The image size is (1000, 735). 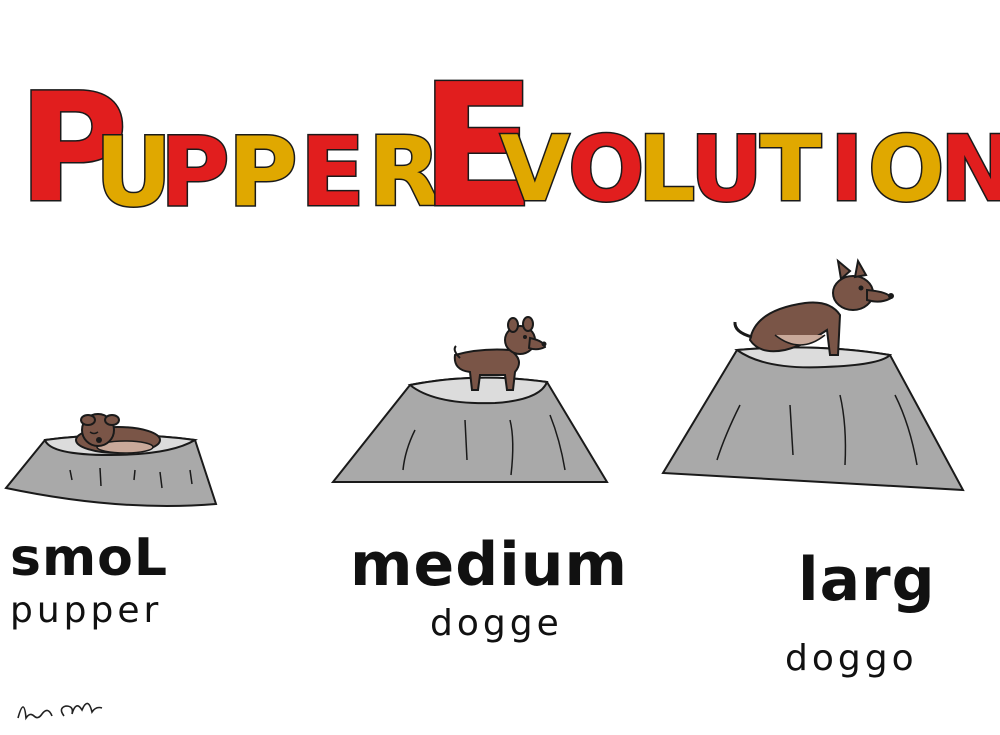 What do you see at coordinates (535, 169) in the screenshot?
I see `title-letter: V` at bounding box center [535, 169].